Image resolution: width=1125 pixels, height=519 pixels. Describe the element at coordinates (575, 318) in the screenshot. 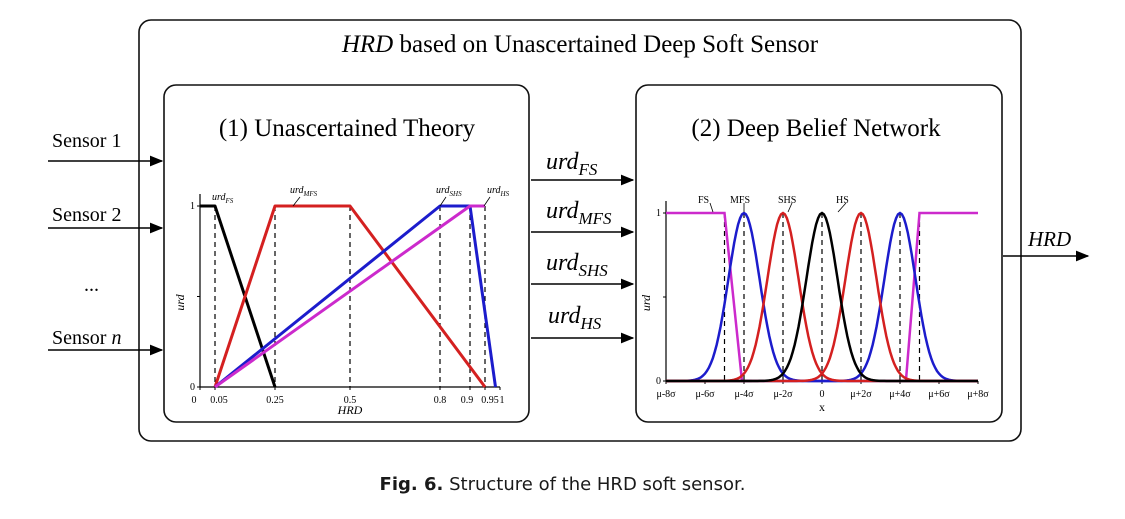

I see `conn-label-hs: urdHS` at that location.